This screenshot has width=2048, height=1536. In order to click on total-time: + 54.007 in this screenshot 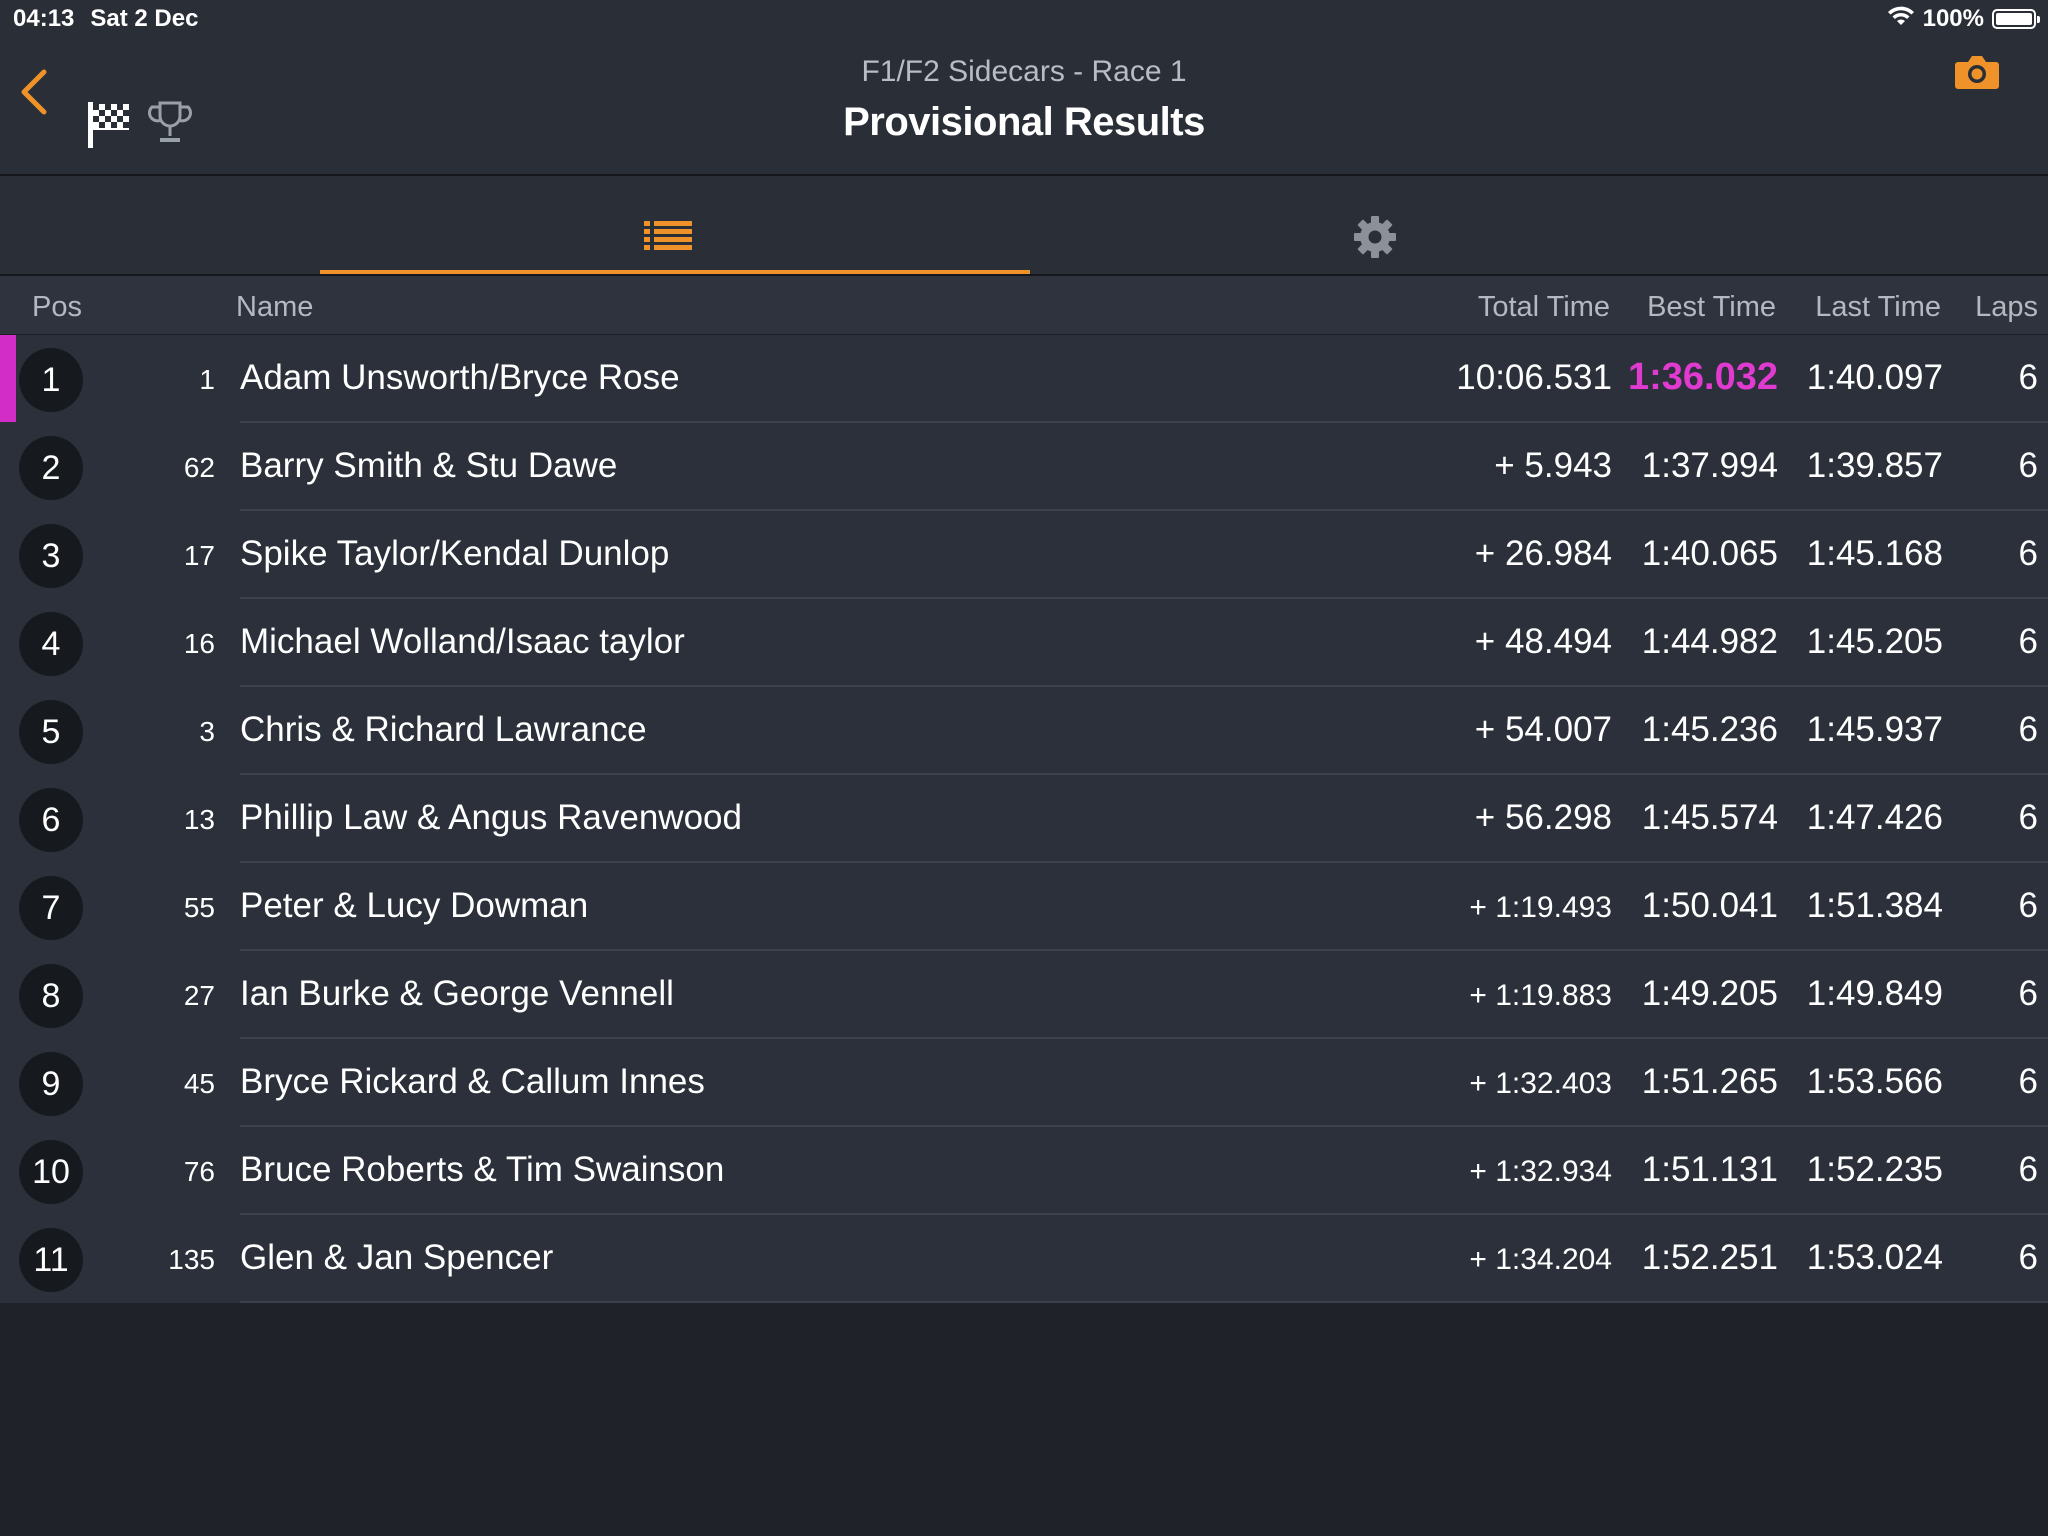, I will do `click(1543, 729)`.